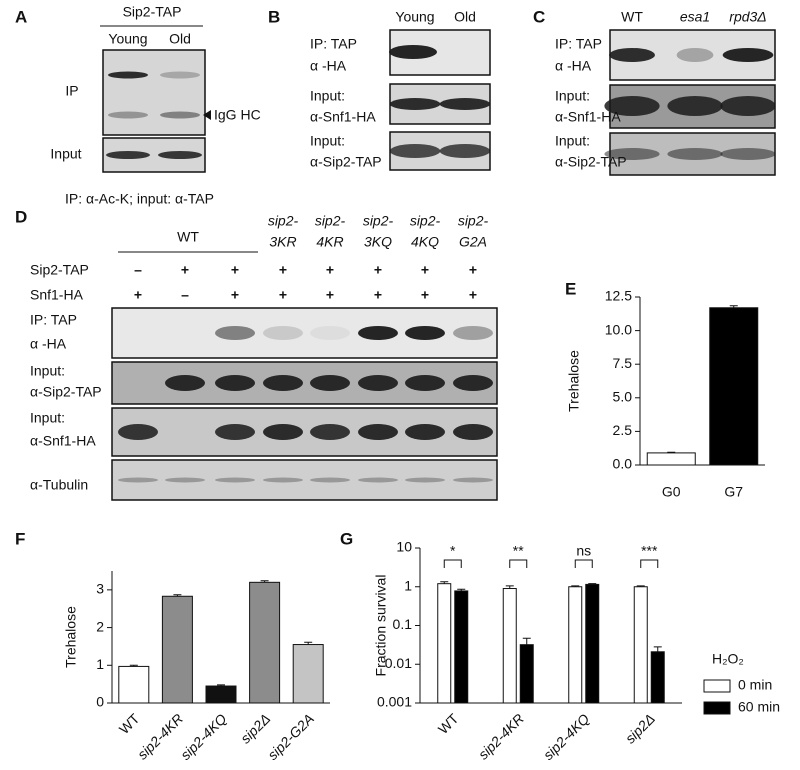  What do you see at coordinates (100, 664) in the screenshot?
I see `y-tick-label: 1` at bounding box center [100, 664].